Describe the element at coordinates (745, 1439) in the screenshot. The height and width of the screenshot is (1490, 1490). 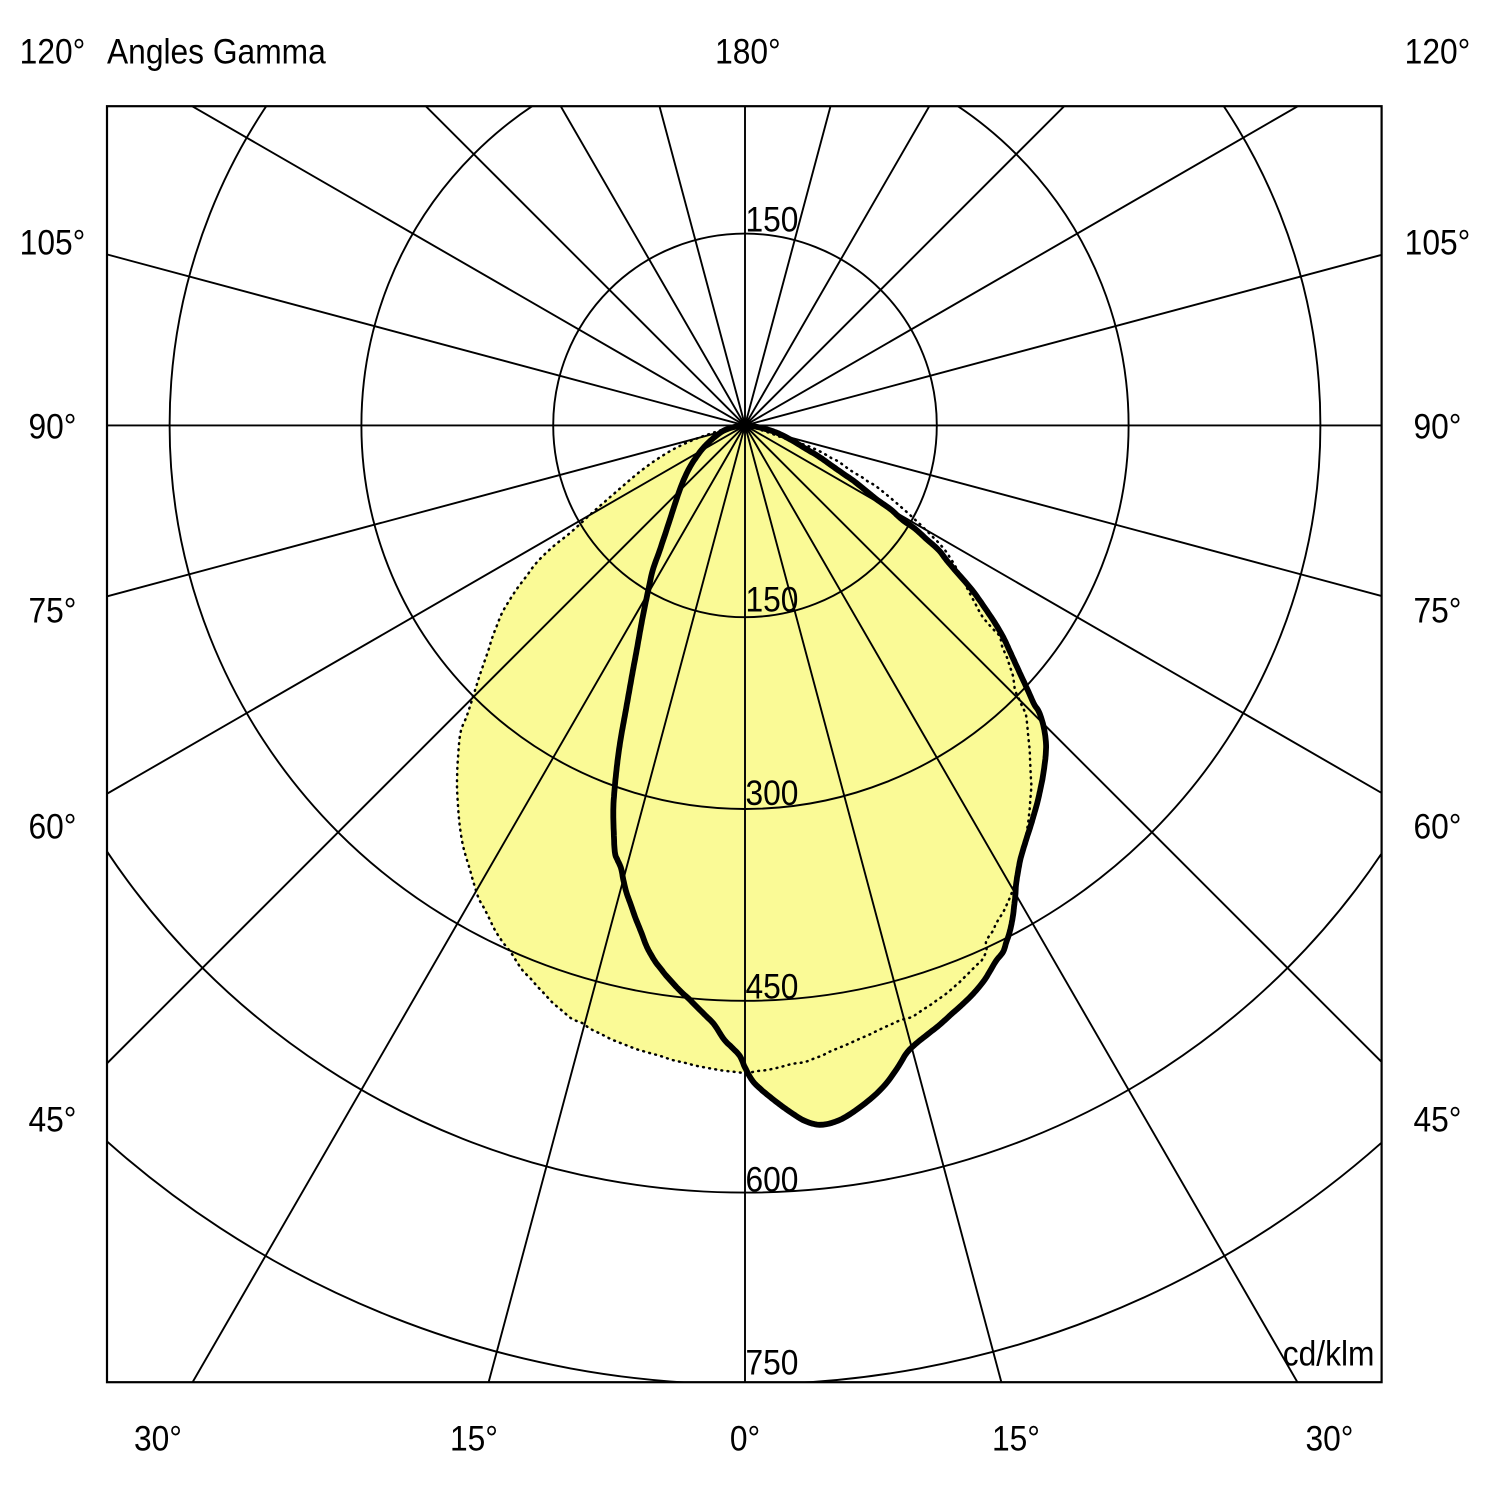
I see `svg-text: 0°` at that location.